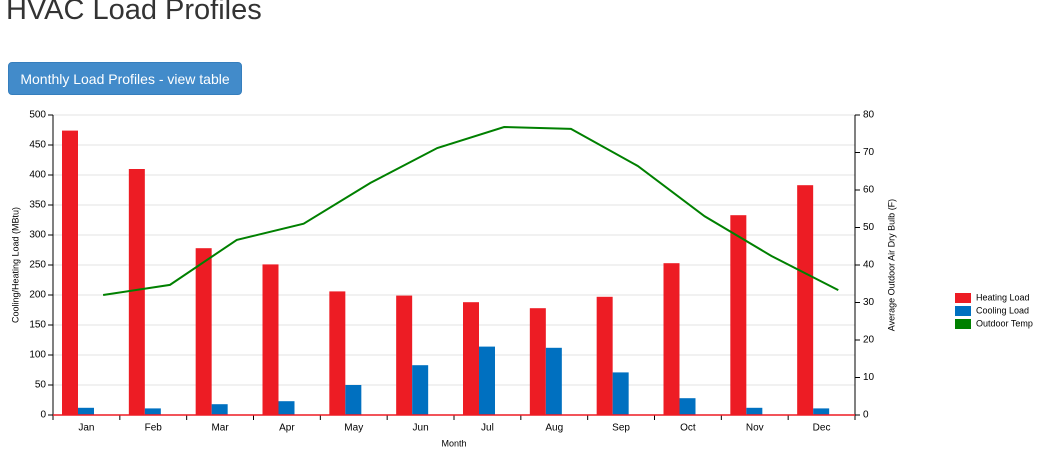  What do you see at coordinates (154, 428) in the screenshot?
I see `x-tick-label: Feb` at bounding box center [154, 428].